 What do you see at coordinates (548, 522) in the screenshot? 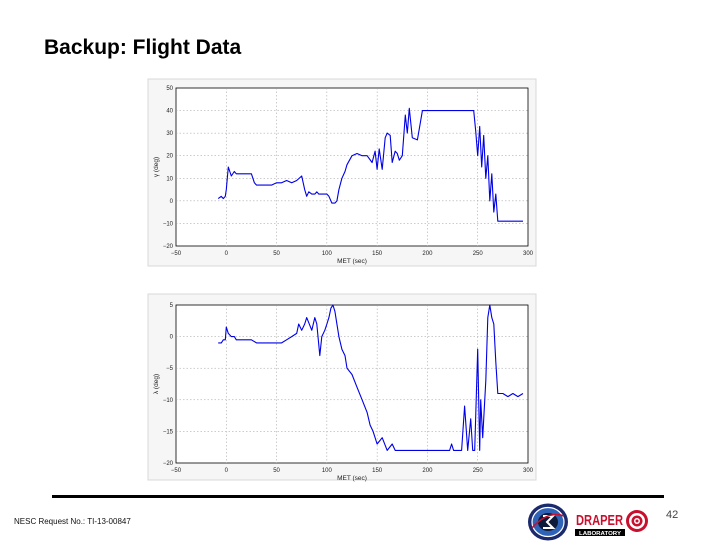
I see `nesc-seal-icon` at bounding box center [548, 522].